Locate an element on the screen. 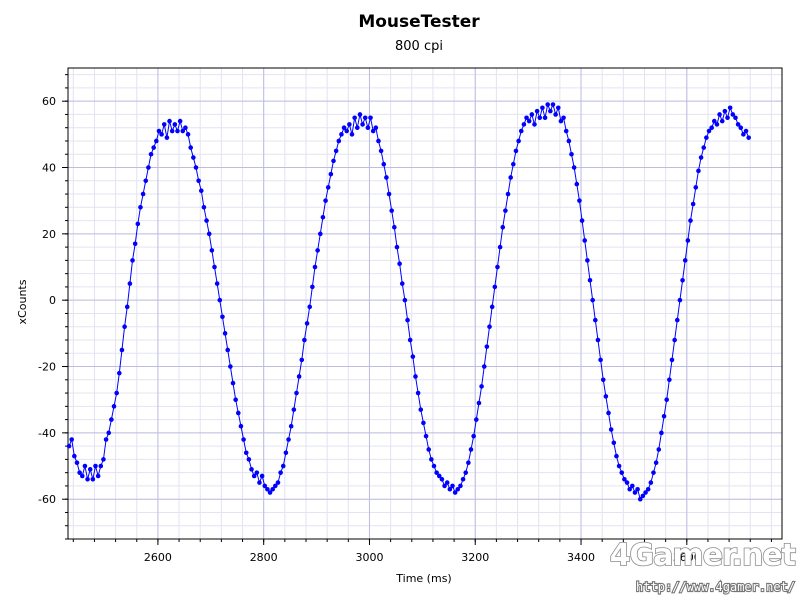 The height and width of the screenshot is (600, 800). watermark: 4Gamer.net http://www.4gamer.net/ is located at coordinates (703, 566).